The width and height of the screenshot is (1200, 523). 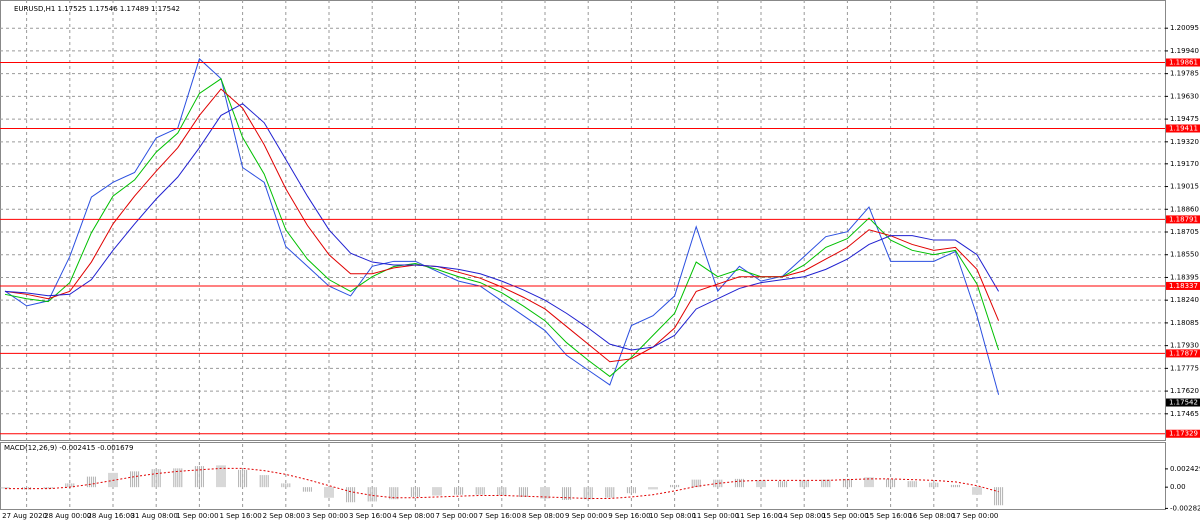 What do you see at coordinates (110, 516) in the screenshot?
I see `x-tick-label: 28 Aug 16:00` at bounding box center [110, 516].